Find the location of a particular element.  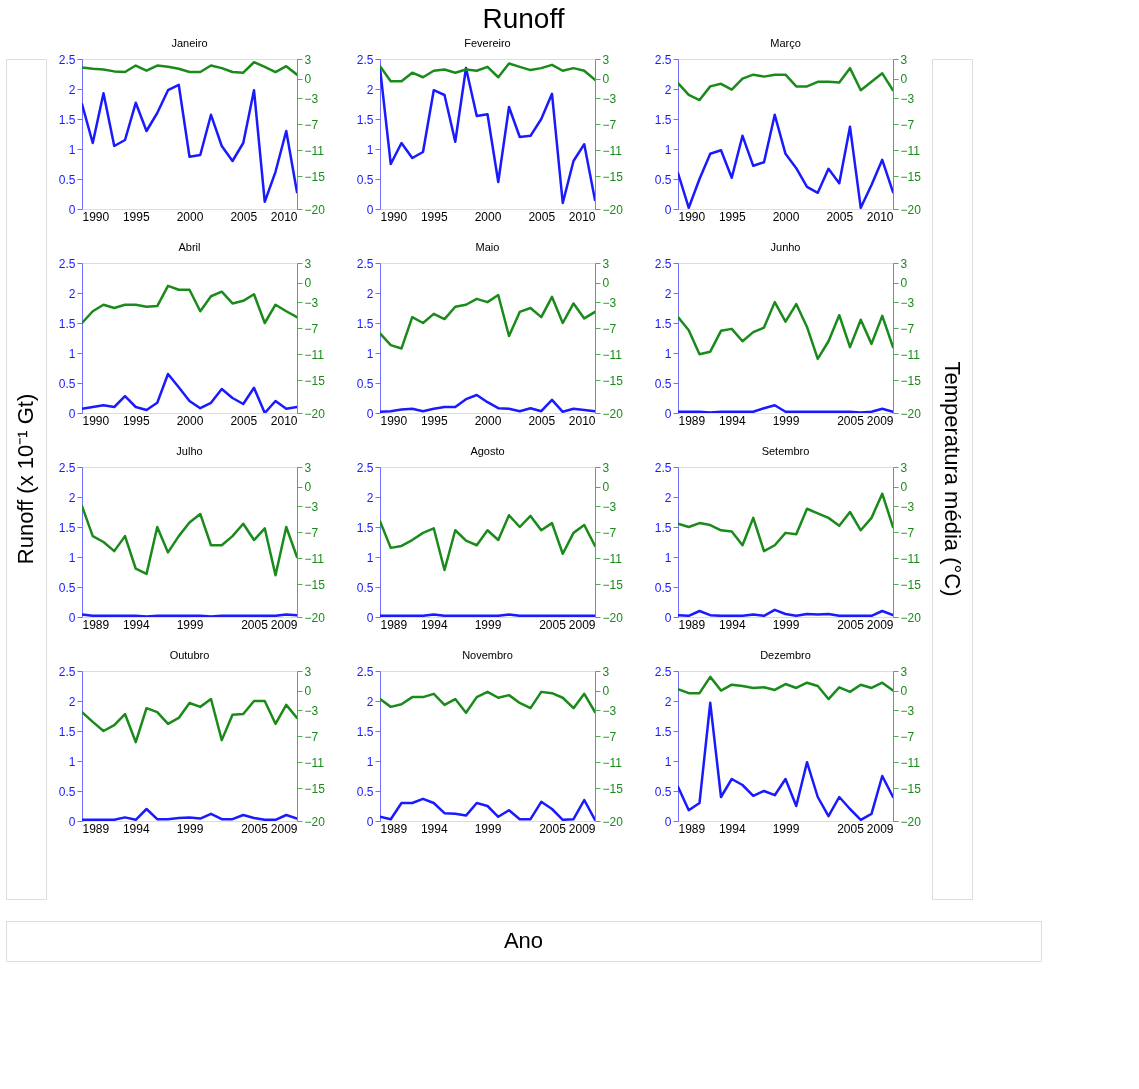

chart-title: Outubro is located at coordinates (189, 655).